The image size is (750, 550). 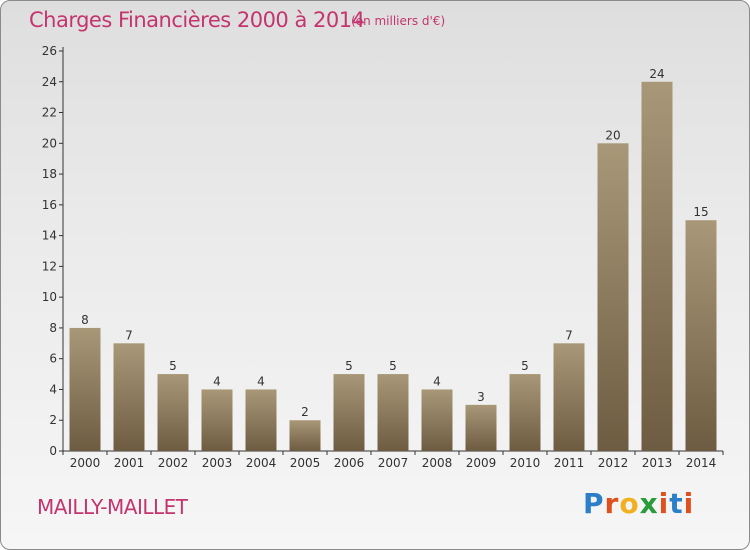 What do you see at coordinates (481, 427) in the screenshot?
I see `bar-2009` at bounding box center [481, 427].